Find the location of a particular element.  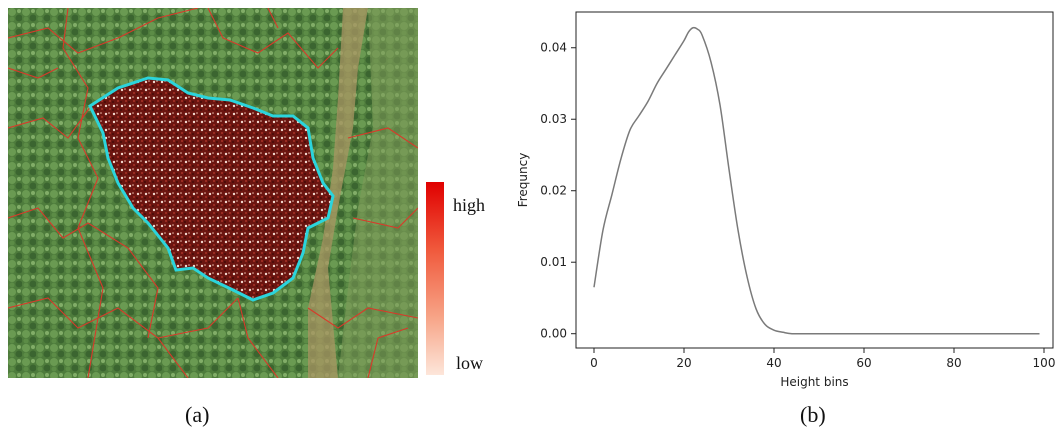

x-tick-label: 0 is located at coordinates (594, 363).